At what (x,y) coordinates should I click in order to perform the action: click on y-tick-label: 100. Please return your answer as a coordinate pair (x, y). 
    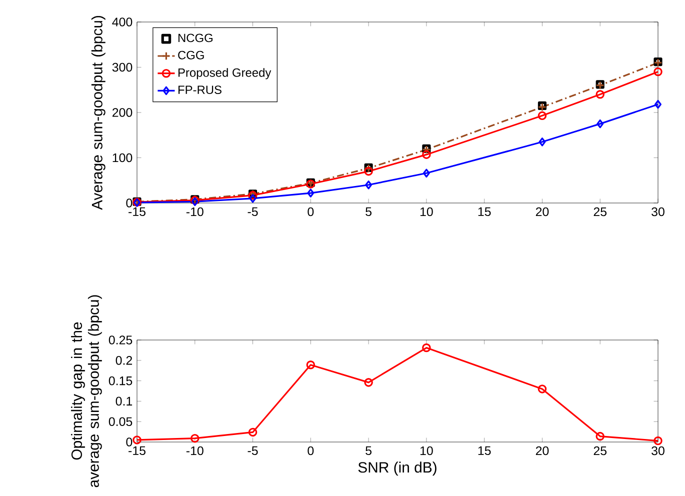
    Looking at the image, I should click on (122, 157).